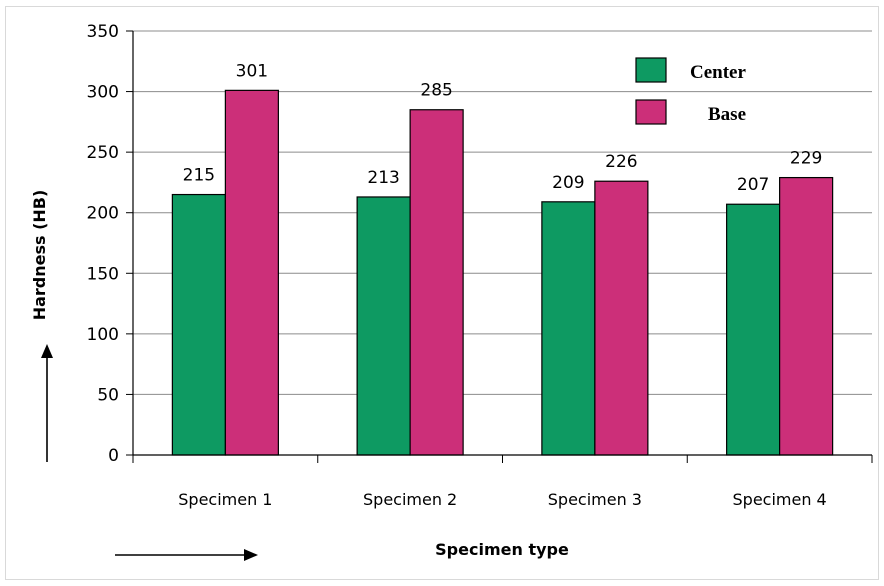 This screenshot has width=884, height=586. I want to click on y-tick-label: 300, so click(103, 93).